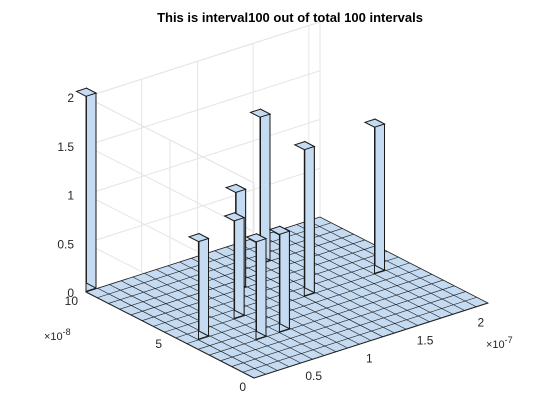 This screenshot has height=420, width=560. I want to click on y-axis-line, so click(170, 335).